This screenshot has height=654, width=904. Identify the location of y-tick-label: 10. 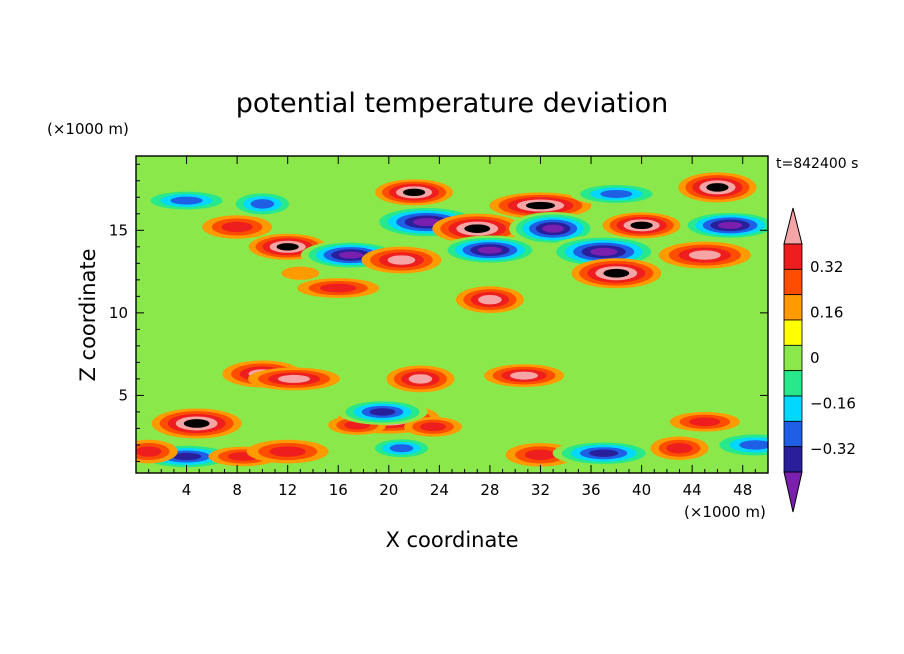
(118, 313).